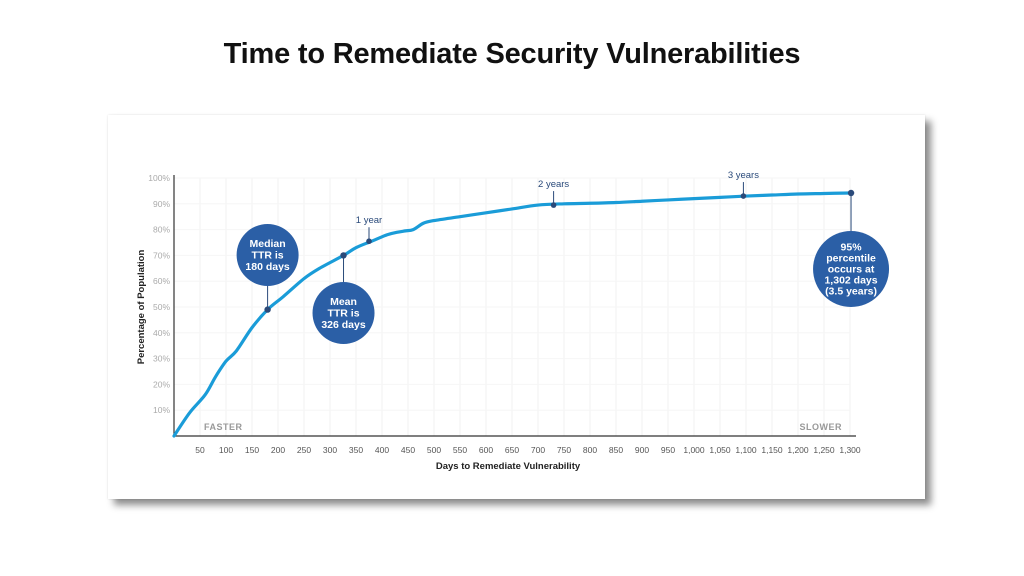 The width and height of the screenshot is (1024, 576). Describe the element at coordinates (512, 450) in the screenshot. I see `x-tick-label: 650` at that location.